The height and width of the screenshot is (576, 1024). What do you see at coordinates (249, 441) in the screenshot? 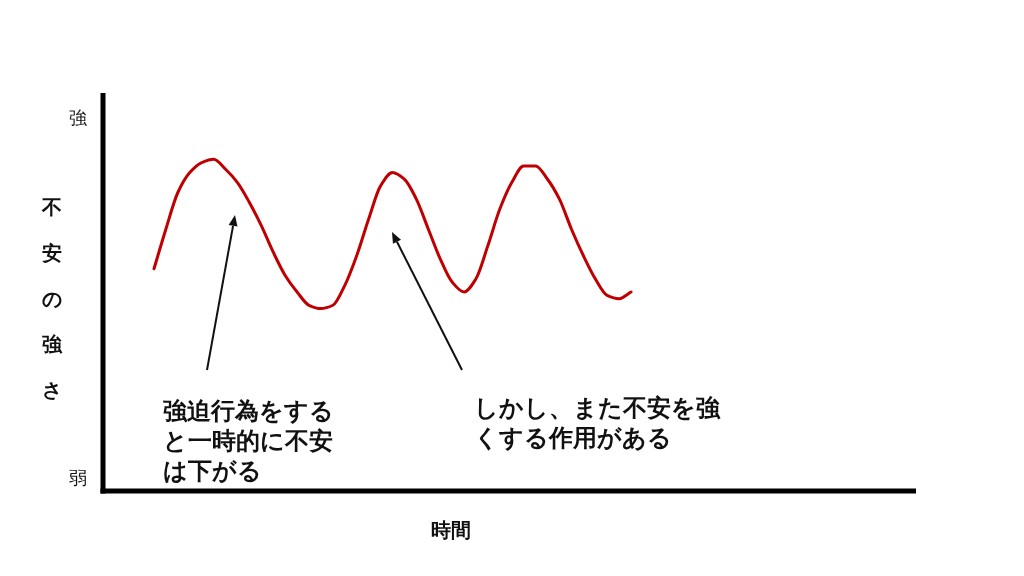
I see `annotation: 強迫行為をすると一時的に不安は下がる` at bounding box center [249, 441].